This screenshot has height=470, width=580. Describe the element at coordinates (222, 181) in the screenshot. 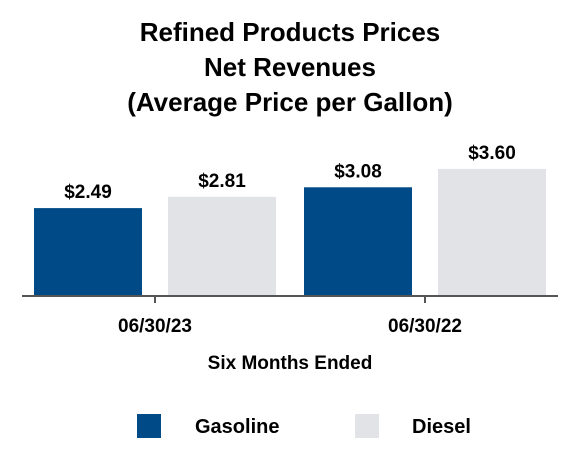

I see `bar-value-label-diesel-0: $2.81` at that location.